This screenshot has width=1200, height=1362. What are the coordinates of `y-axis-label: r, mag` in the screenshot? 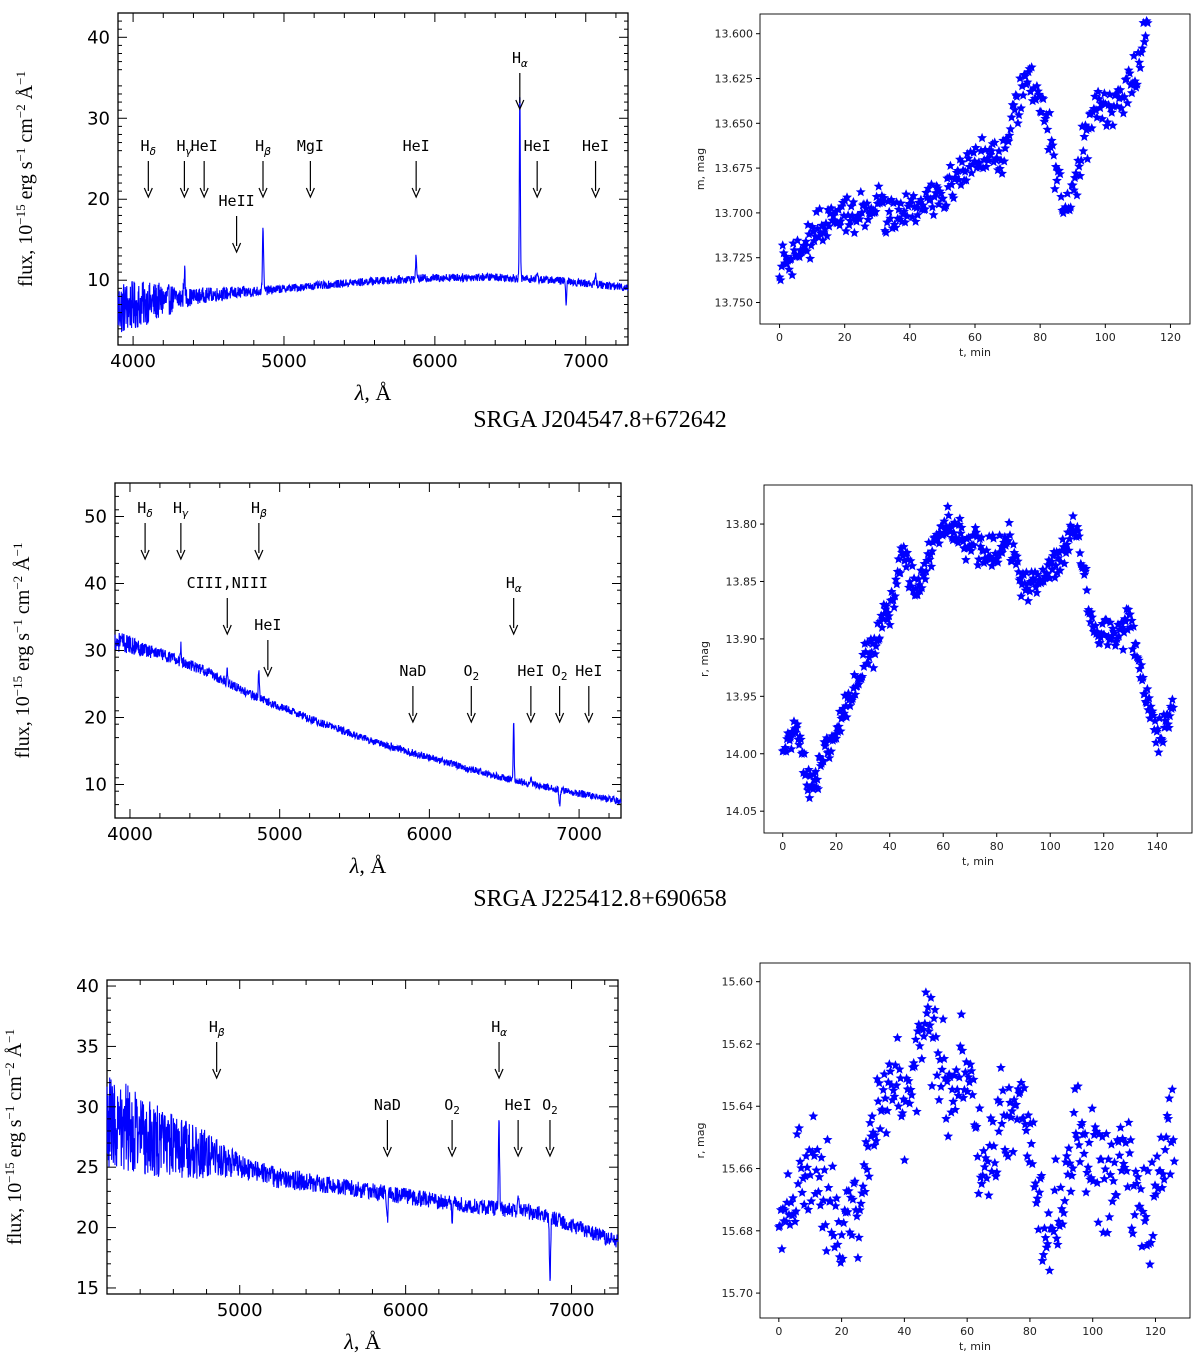 It's located at (704, 659).